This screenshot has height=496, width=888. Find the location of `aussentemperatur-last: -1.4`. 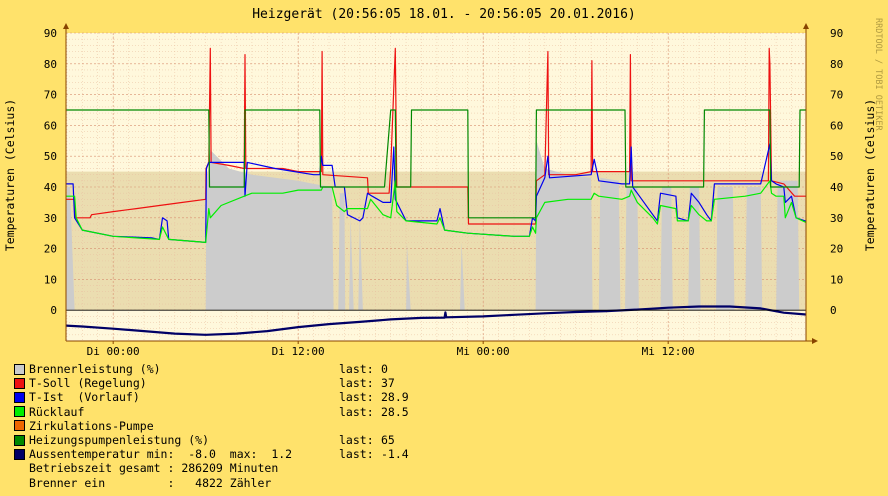

aussentemperatur-last: -1.4 is located at coordinates (395, 454).